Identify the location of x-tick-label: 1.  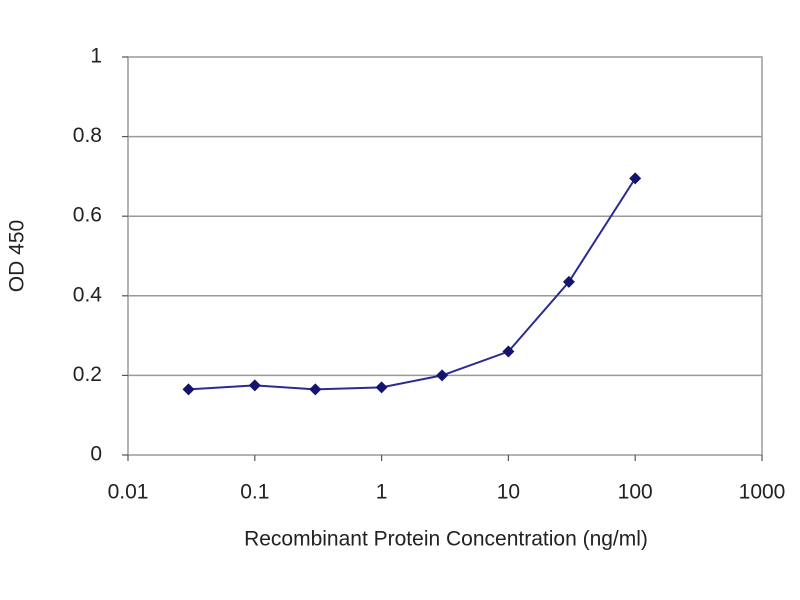
(382, 492).